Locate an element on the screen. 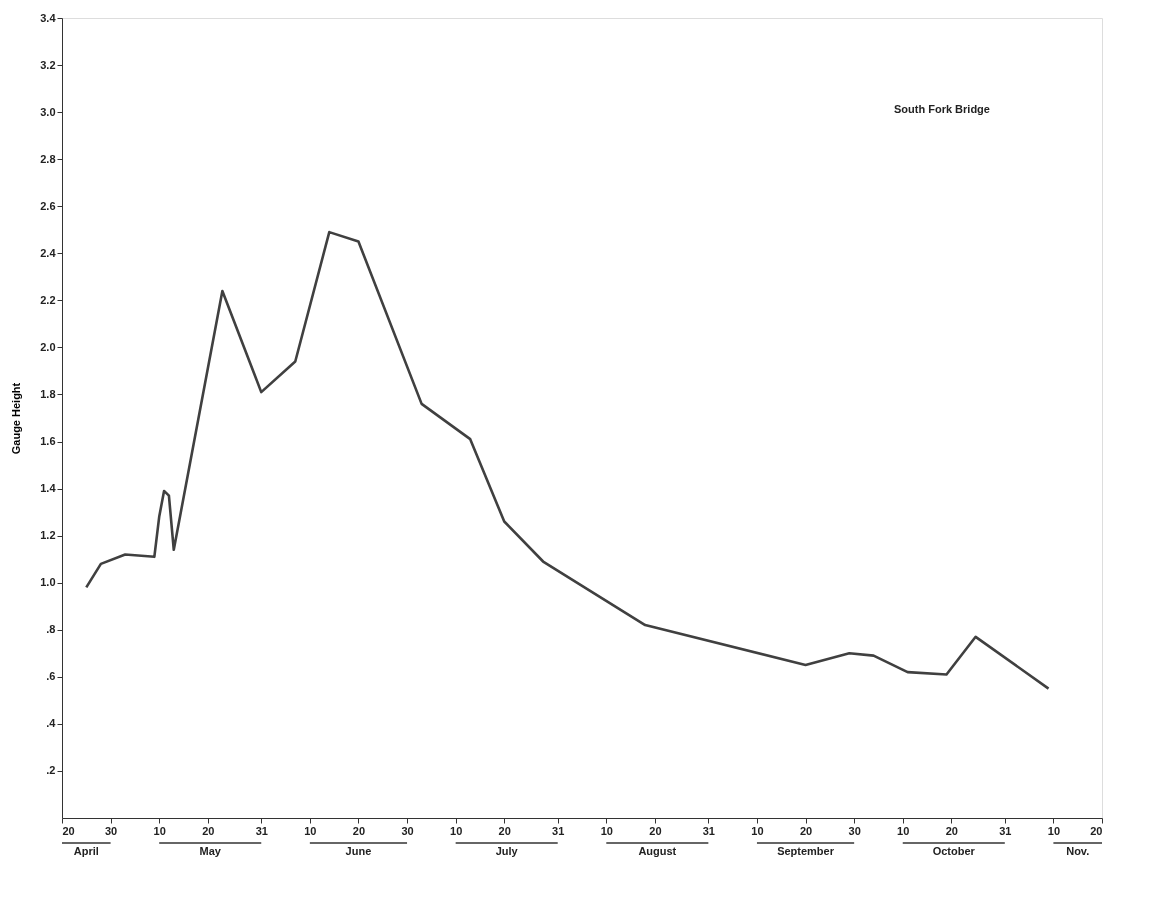  y-tick-label: .4 is located at coordinates (51, 723).